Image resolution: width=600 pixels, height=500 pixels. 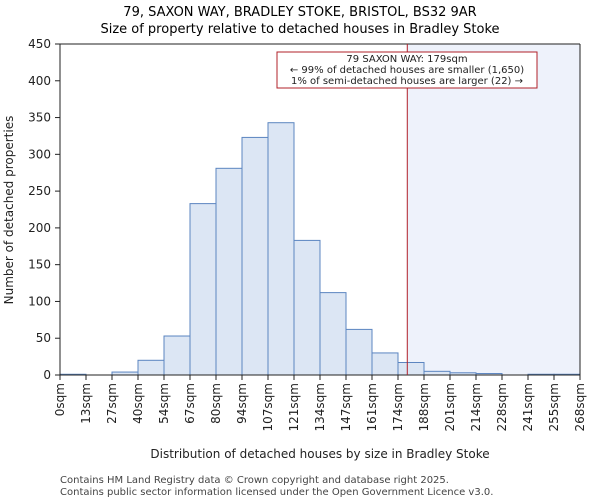 I want to click on y-tick-label: 0, so click(x=47, y=375).